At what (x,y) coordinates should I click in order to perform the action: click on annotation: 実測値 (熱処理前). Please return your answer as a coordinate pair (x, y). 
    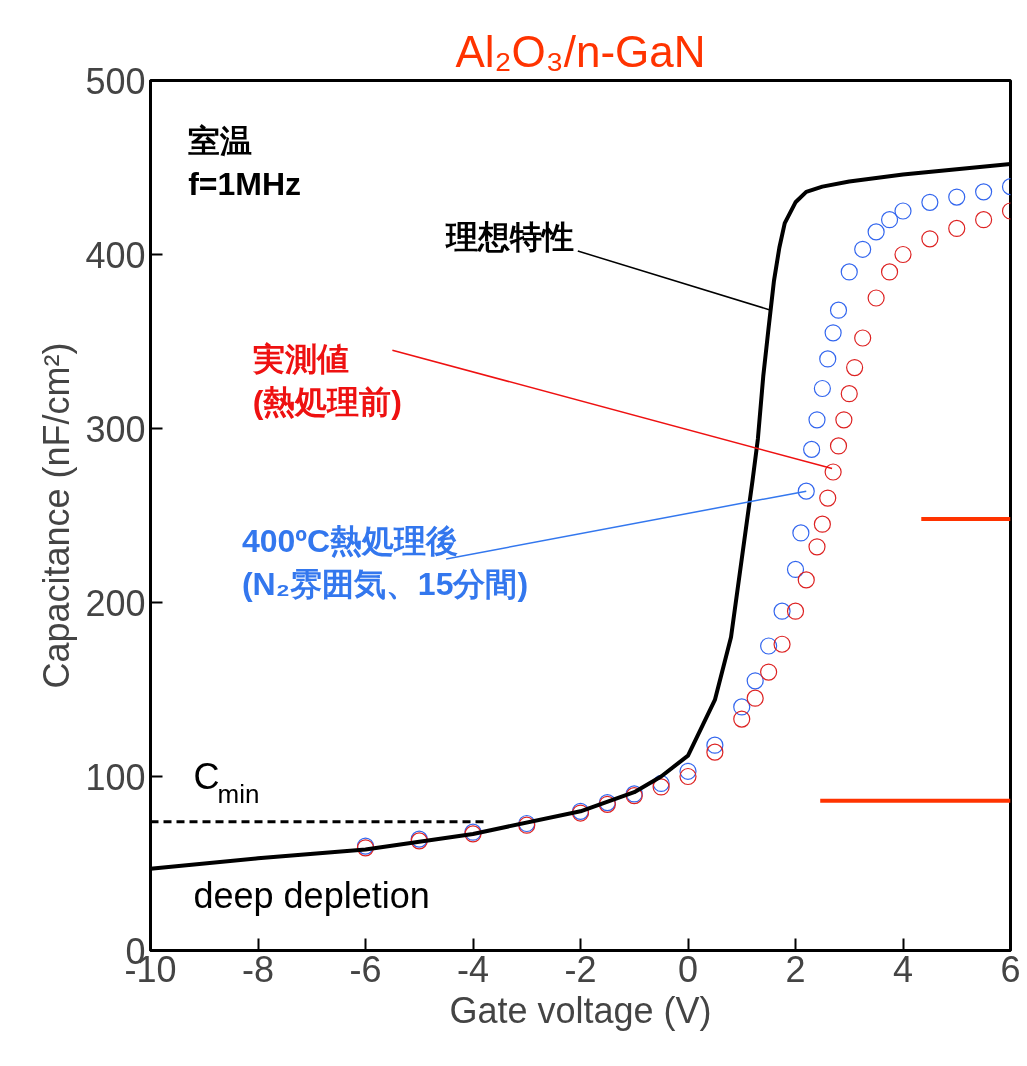
    Looking at the image, I should click on (326, 380).